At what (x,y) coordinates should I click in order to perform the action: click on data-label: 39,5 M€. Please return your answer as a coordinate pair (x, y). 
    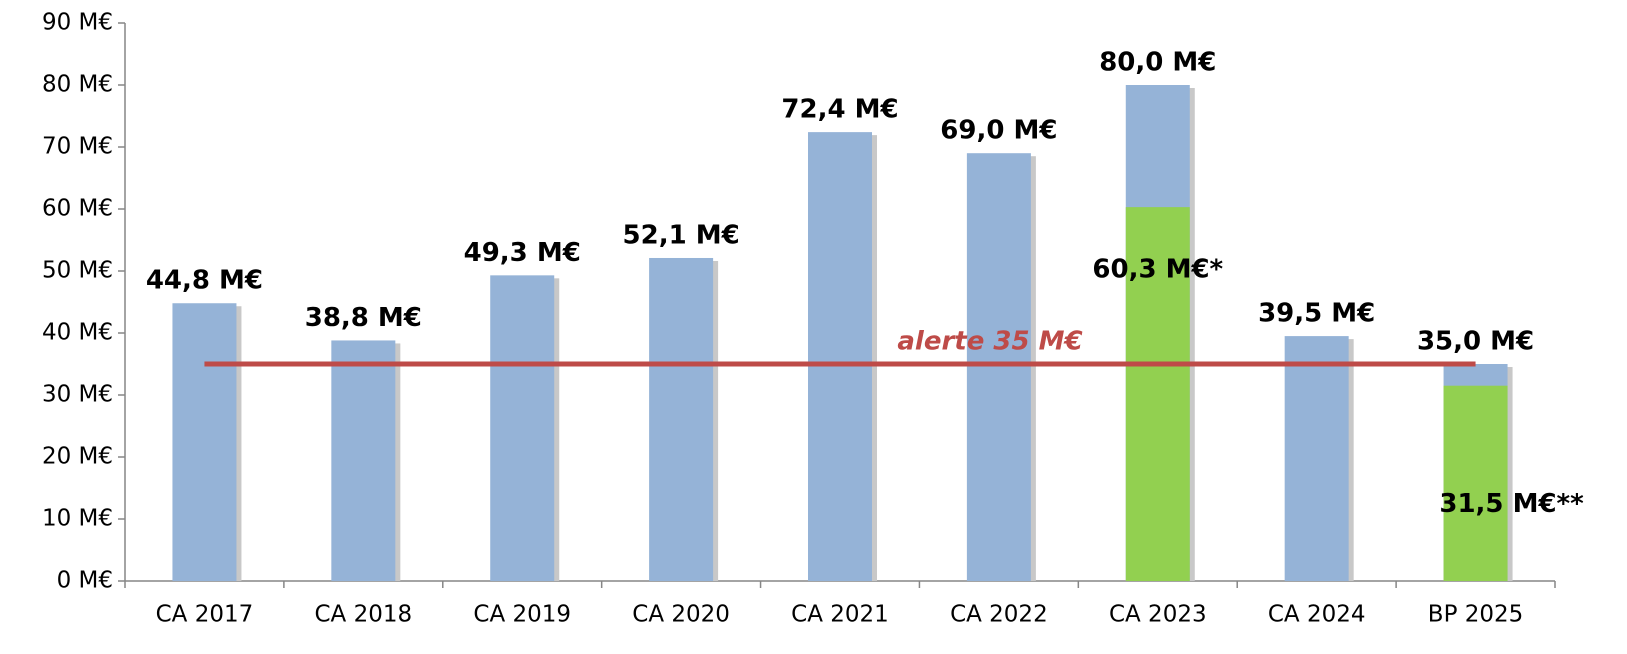
    Looking at the image, I should click on (1316, 314).